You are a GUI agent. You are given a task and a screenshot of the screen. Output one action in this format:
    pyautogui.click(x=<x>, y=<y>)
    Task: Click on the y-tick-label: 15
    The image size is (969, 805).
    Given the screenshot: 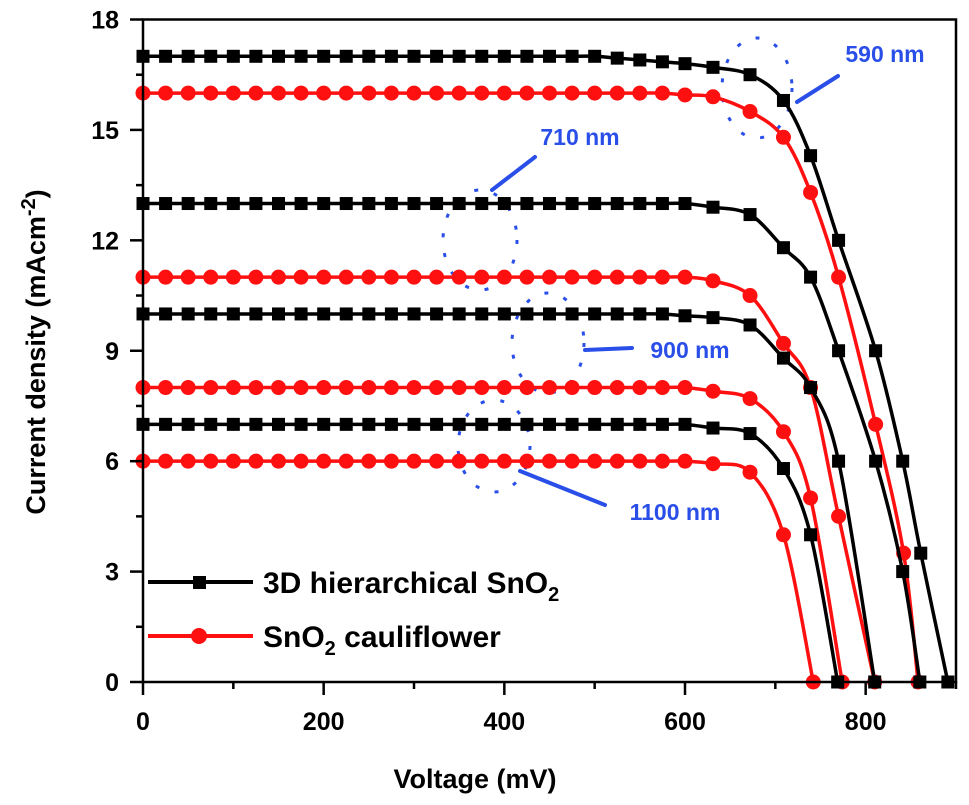 What is the action you would take?
    pyautogui.click(x=105, y=131)
    